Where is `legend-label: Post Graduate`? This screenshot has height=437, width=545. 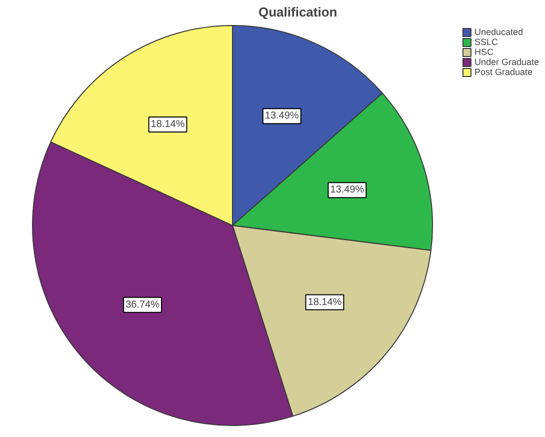
legend-label: Post Graduate is located at coordinates (503, 72).